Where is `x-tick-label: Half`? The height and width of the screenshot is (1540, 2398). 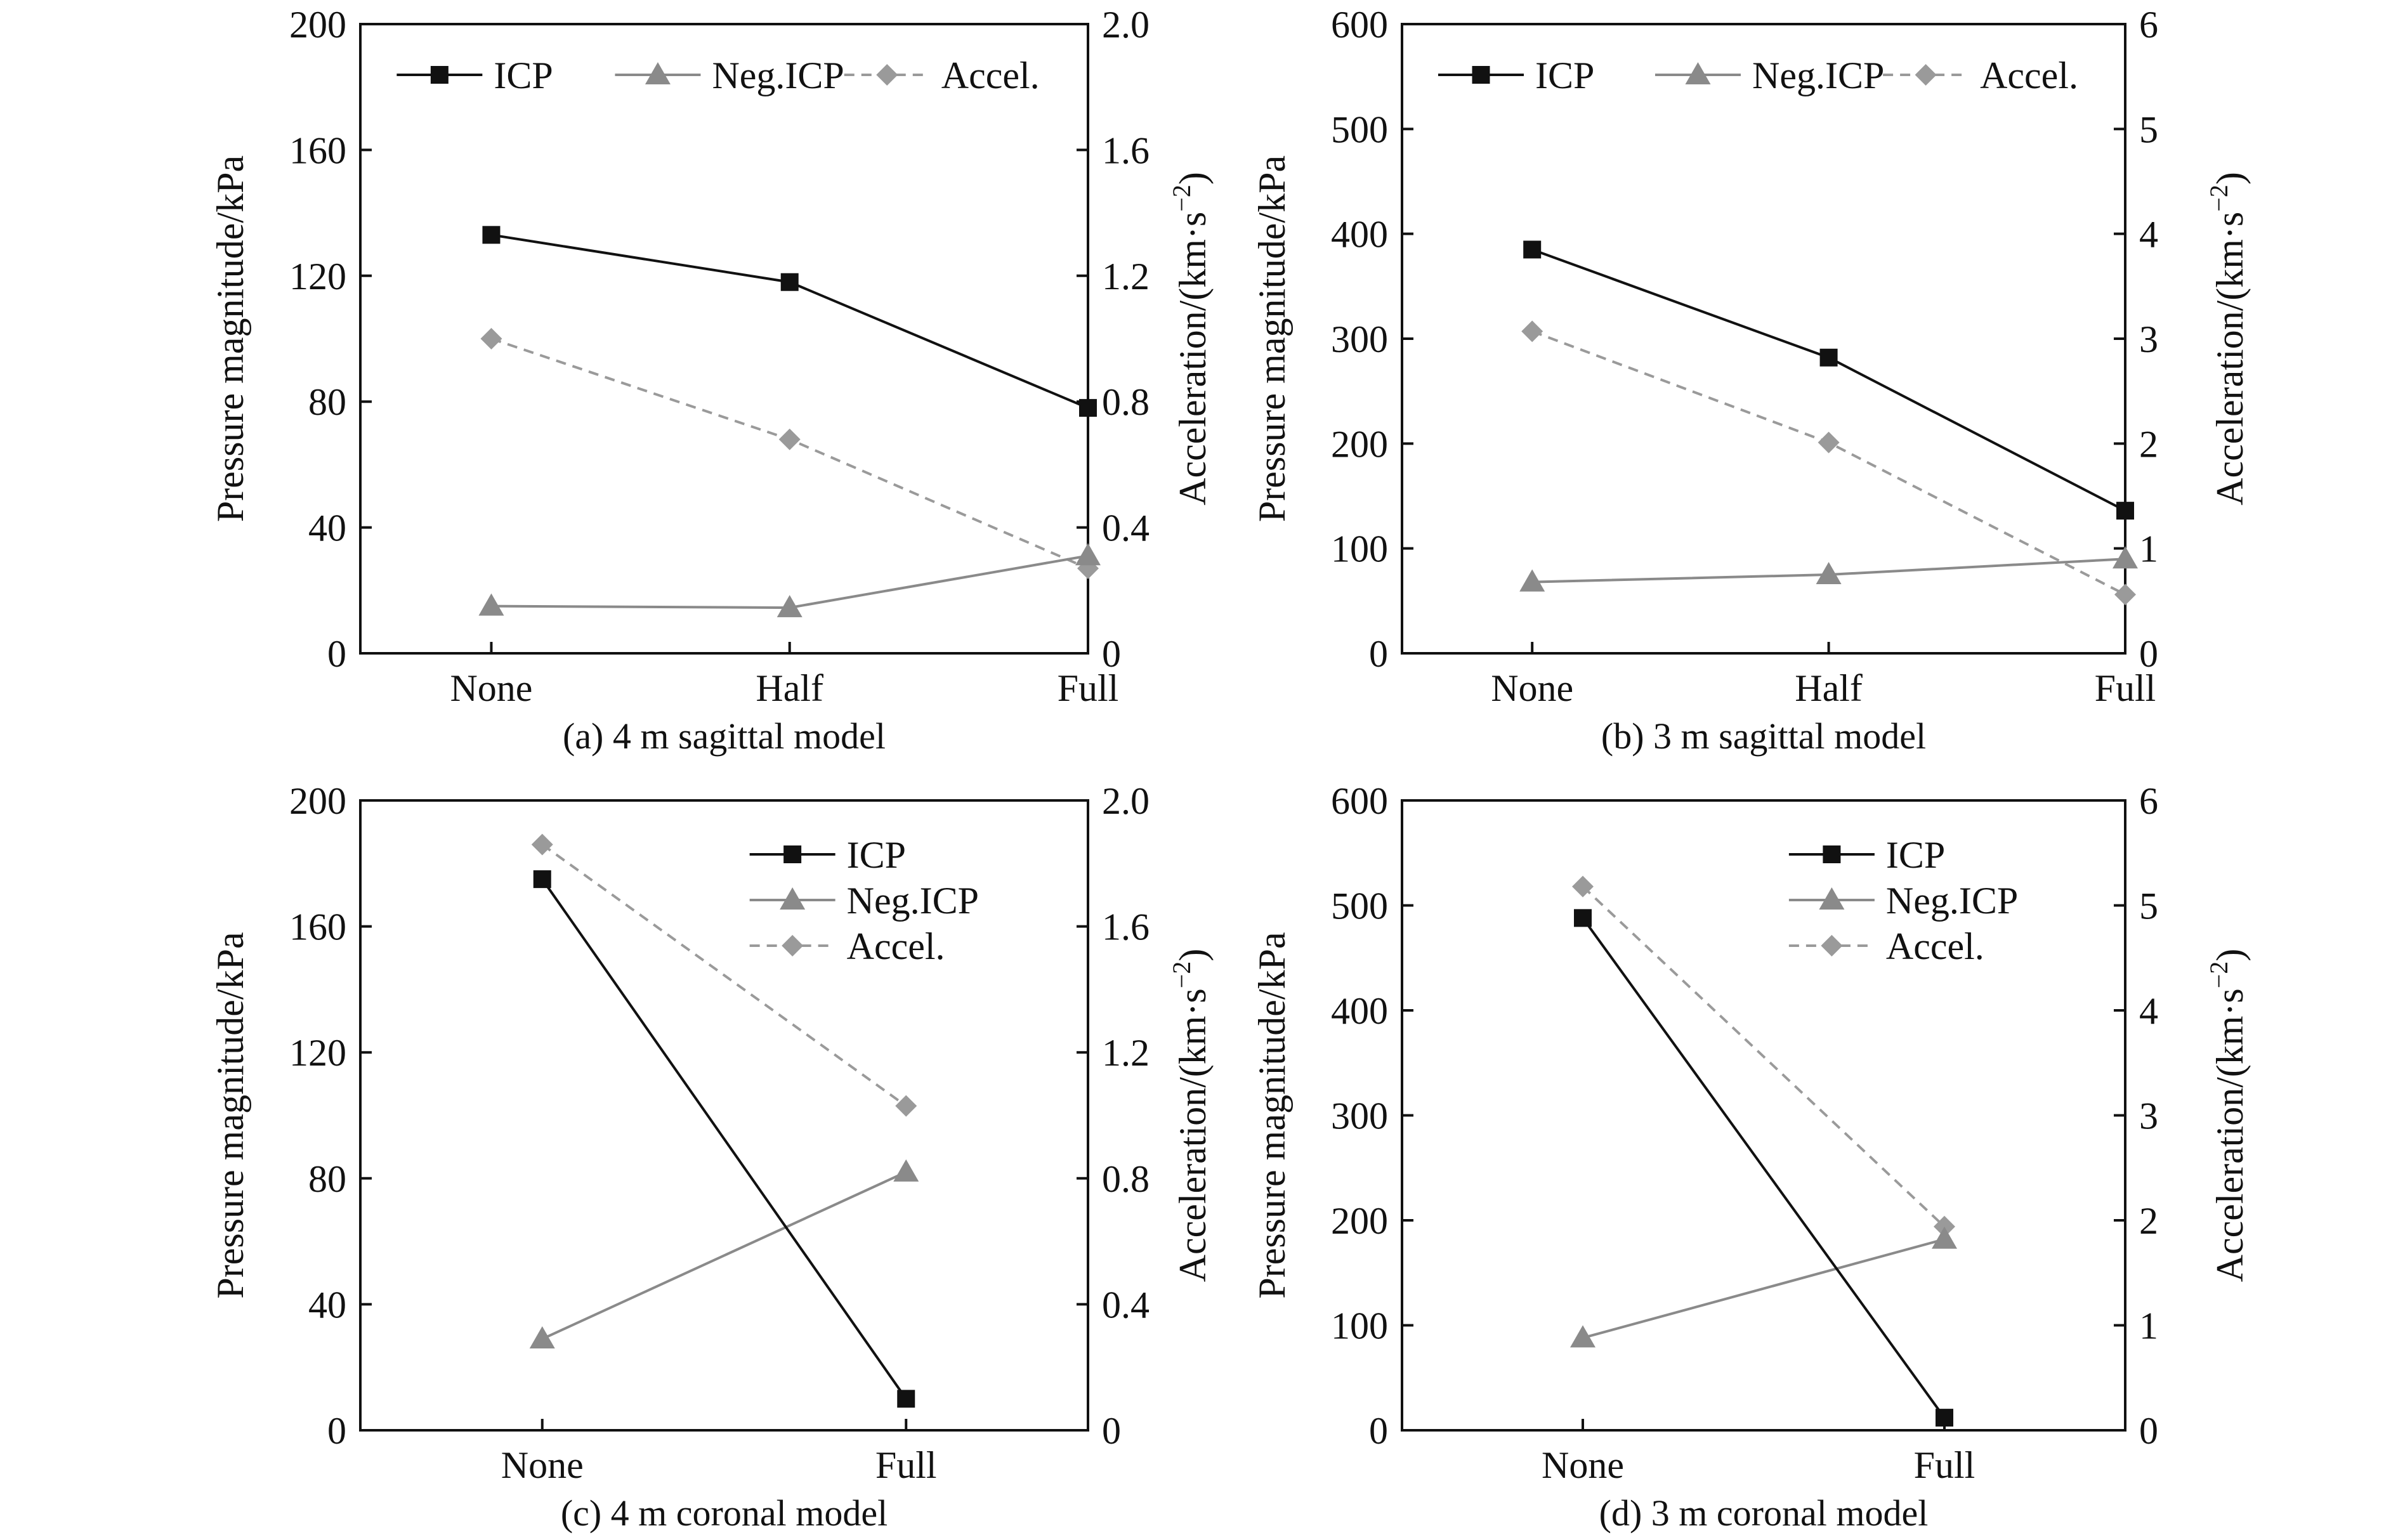 x-tick-label: Half is located at coordinates (1829, 688).